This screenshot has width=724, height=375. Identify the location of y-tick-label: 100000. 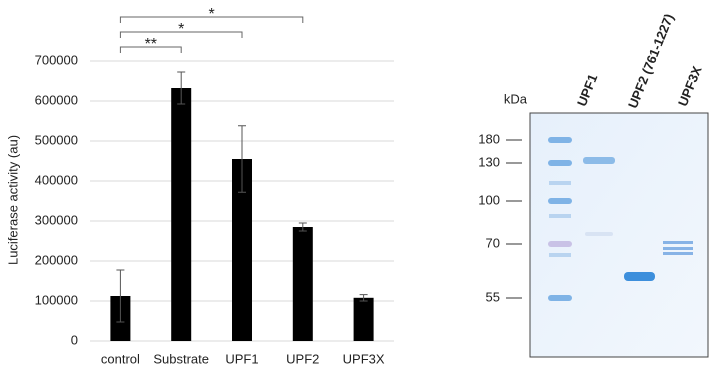
(56, 299).